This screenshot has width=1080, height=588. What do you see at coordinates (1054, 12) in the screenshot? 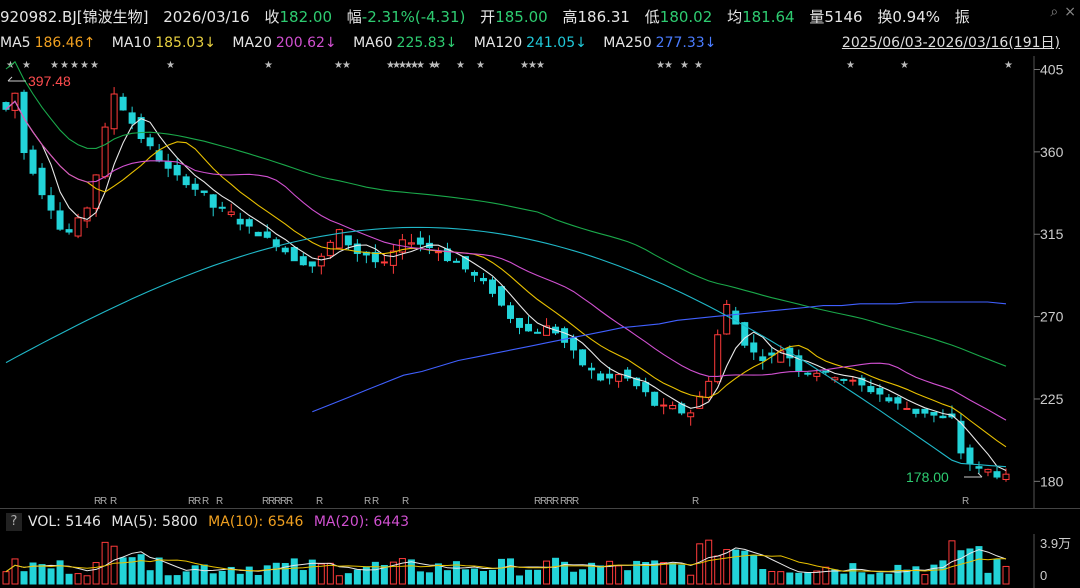
I see `search-icon: ⌕` at bounding box center [1054, 12].